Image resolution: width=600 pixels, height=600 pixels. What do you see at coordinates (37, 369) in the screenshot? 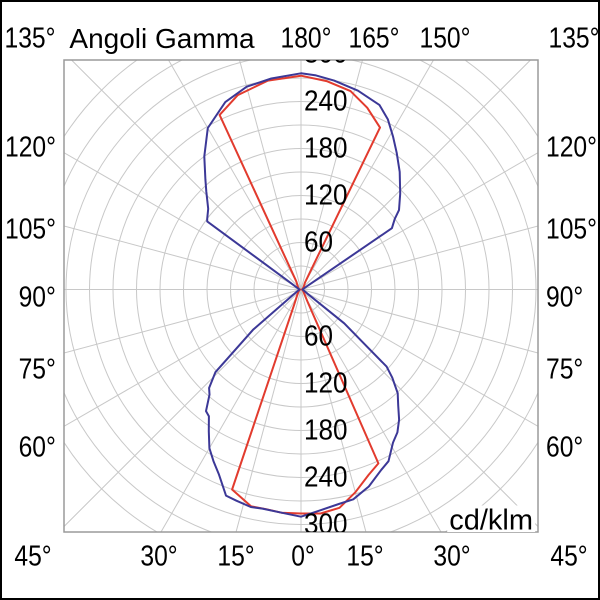
I see `angle-label-left: 75°` at bounding box center [37, 369].